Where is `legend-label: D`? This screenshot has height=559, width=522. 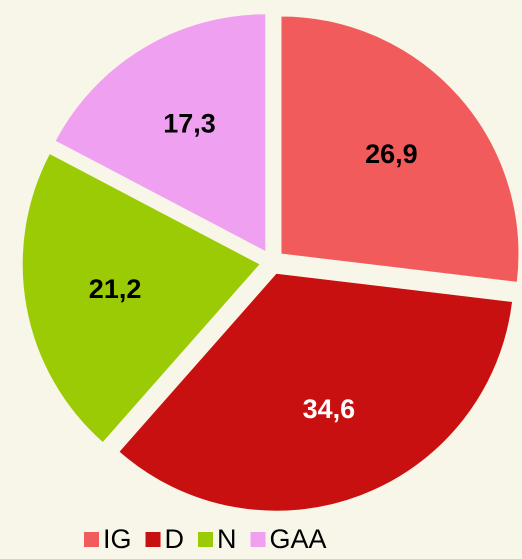 legend-label: D is located at coordinates (175, 539).